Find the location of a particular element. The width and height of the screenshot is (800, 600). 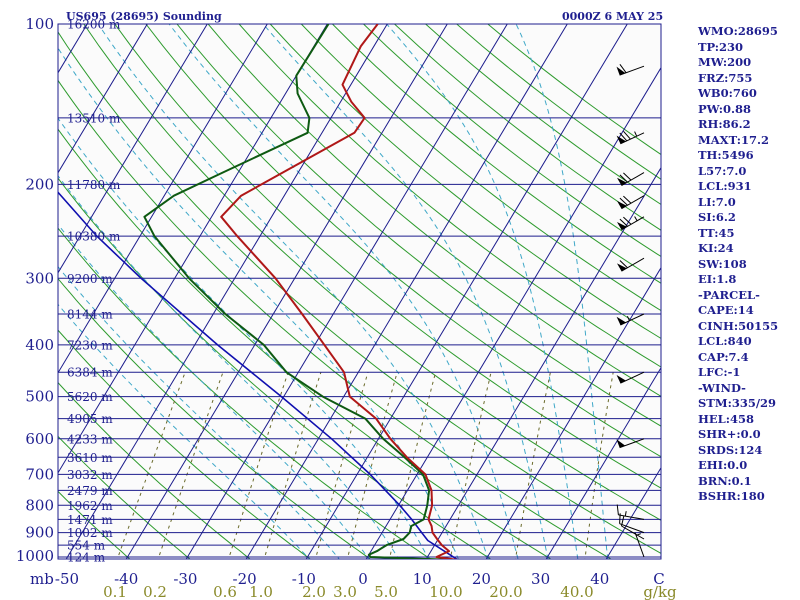

sounding-index-item: SW:108 is located at coordinates (722, 263).